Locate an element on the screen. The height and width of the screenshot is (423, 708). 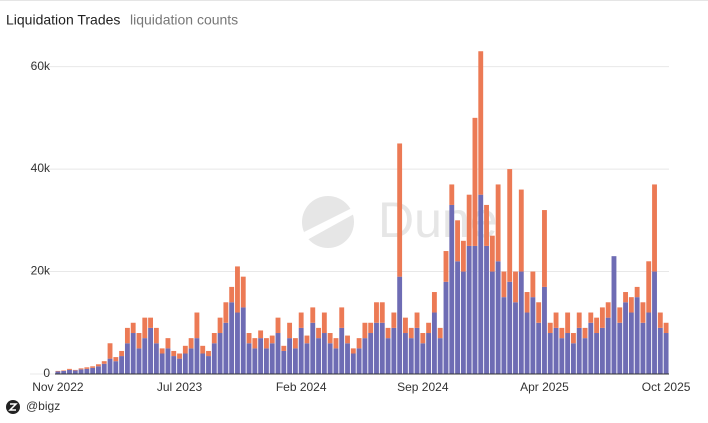
watermark-logo is located at coordinates (328, 222).